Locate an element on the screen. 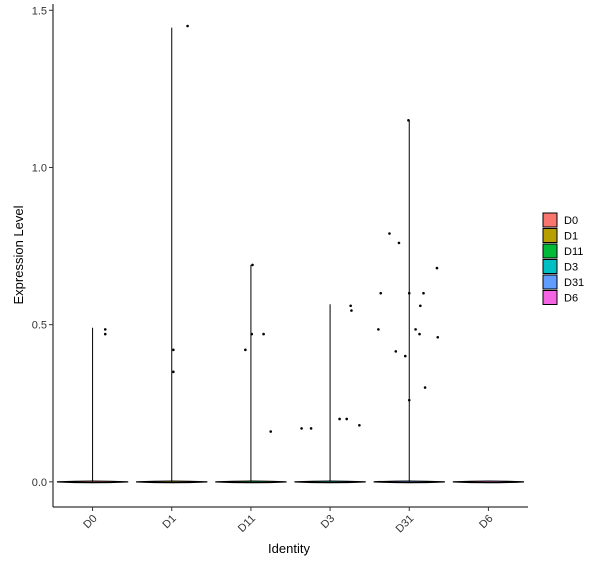 This screenshot has height=568, width=600. x-axis-title: Identity is located at coordinates (289, 548).